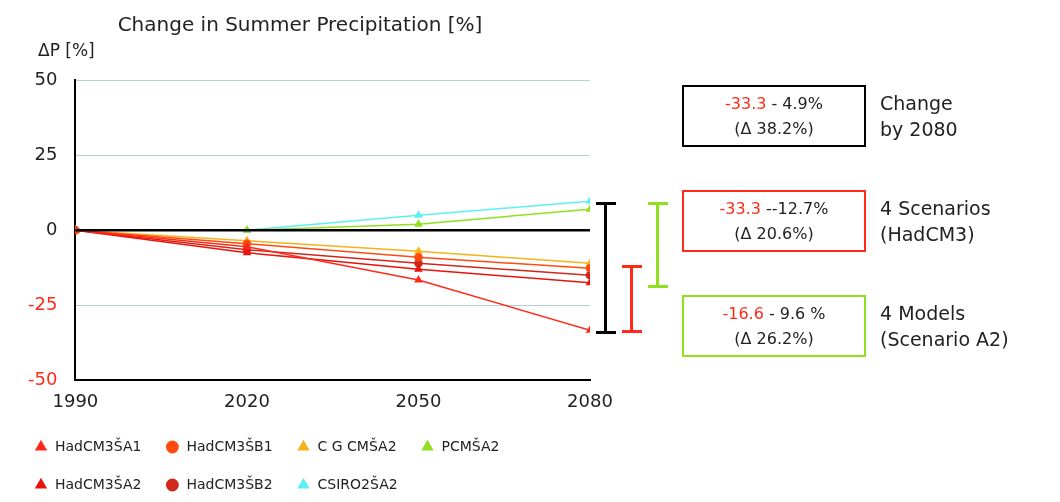 This screenshot has width=1060, height=502. Describe the element at coordinates (247, 400) in the screenshot. I see `x-tick-label: 2020` at that location.